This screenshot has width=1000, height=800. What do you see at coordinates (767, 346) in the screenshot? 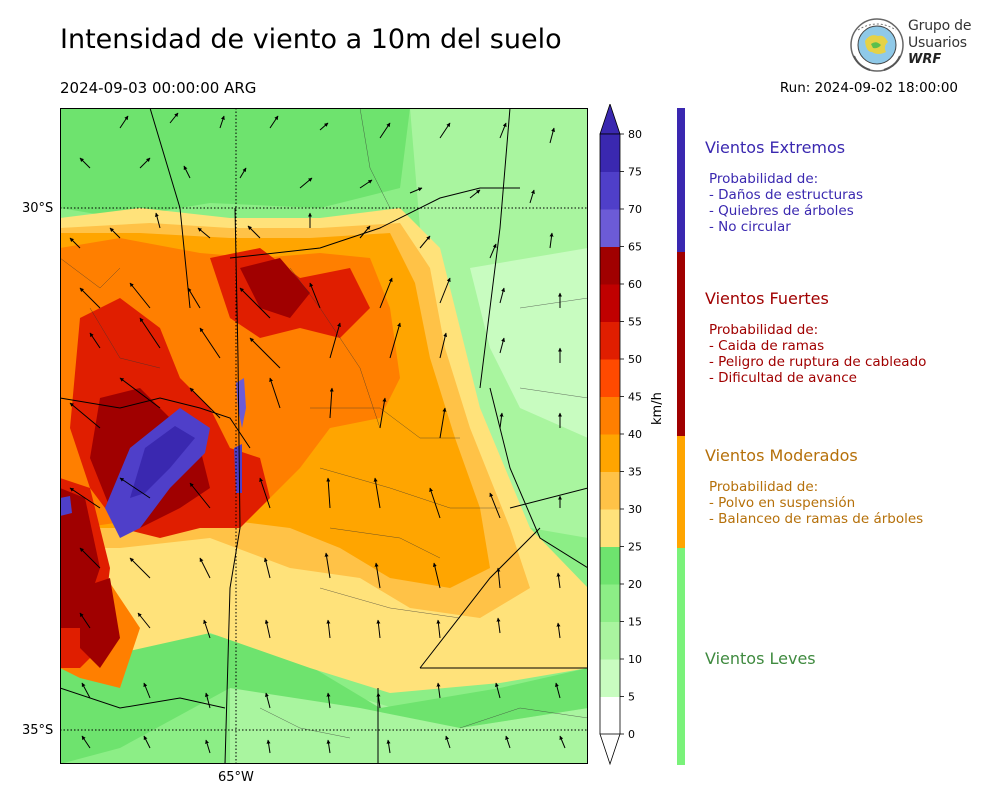
I see `category-strong-item: - Caida de ramas` at bounding box center [767, 346].